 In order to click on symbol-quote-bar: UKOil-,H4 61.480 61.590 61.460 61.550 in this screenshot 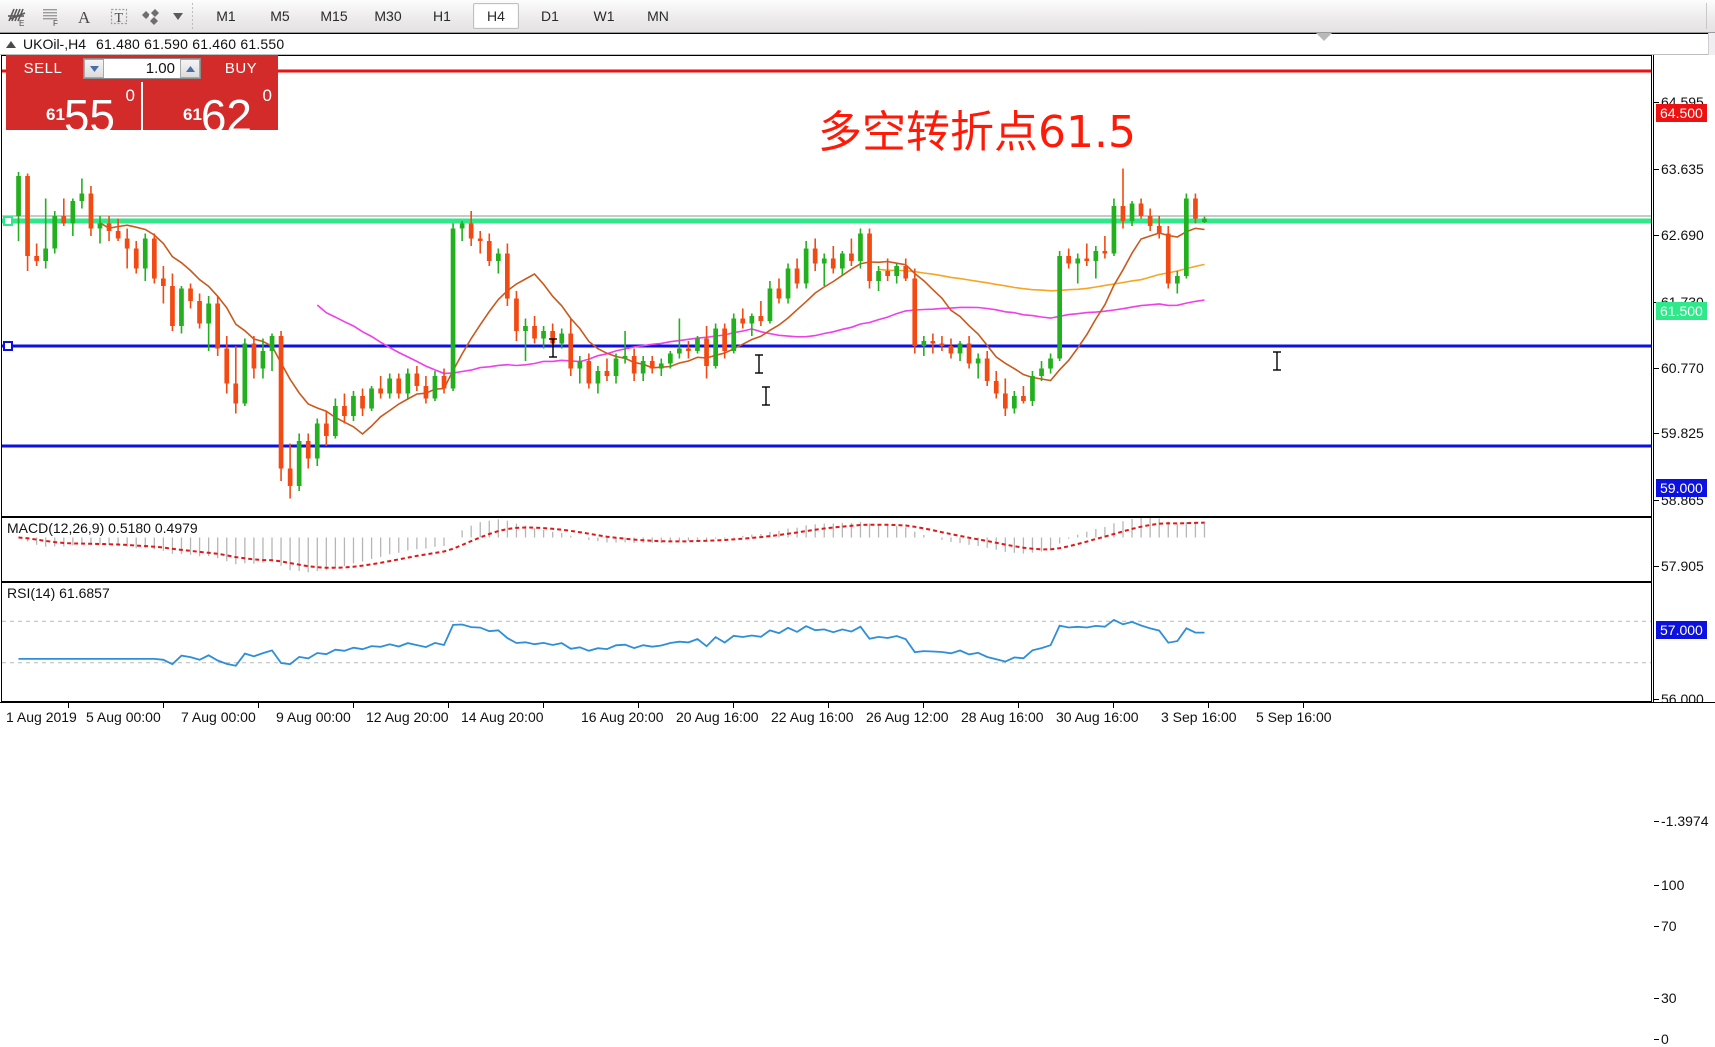, I will do `click(857, 44)`.